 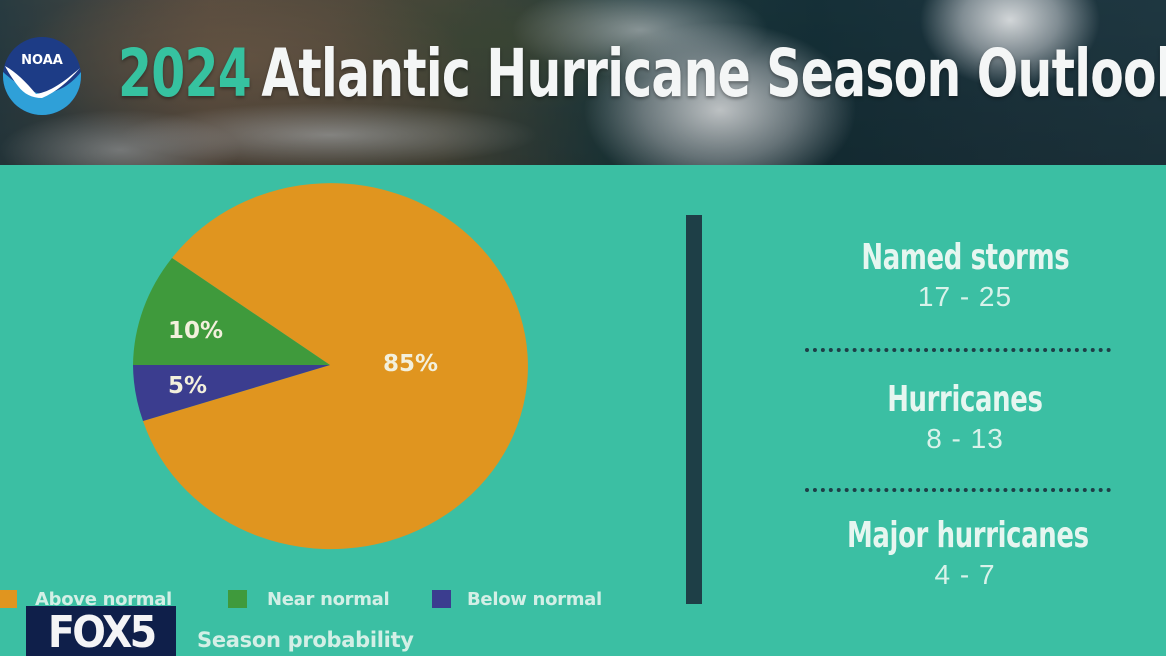 I want to click on legend-item-near-normal: Near normal, so click(x=309, y=599).